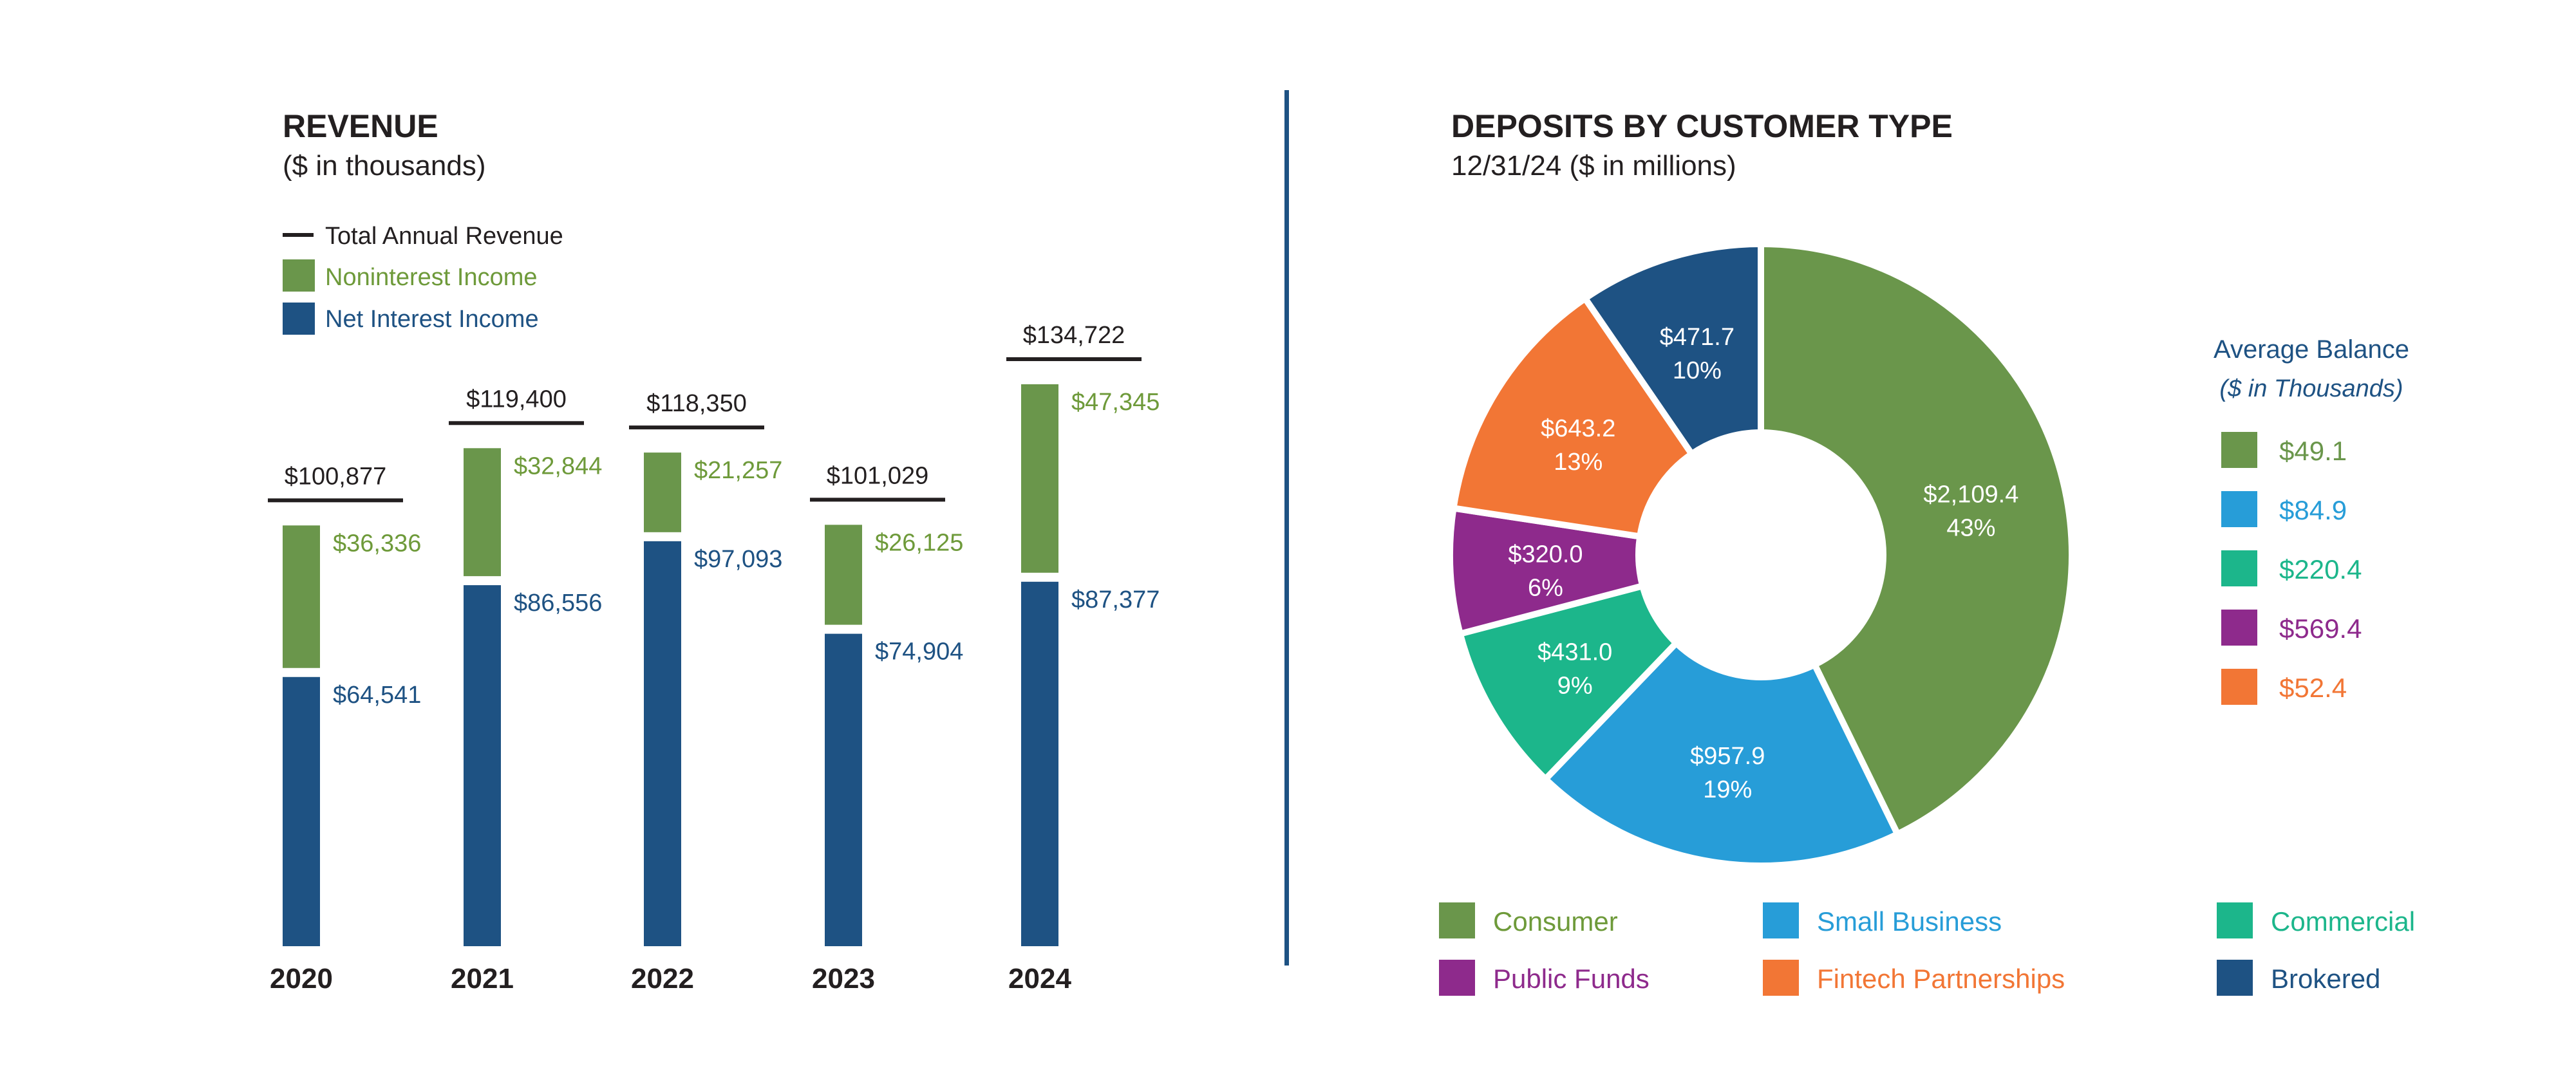 The height and width of the screenshot is (1073, 2576). Describe the element at coordinates (299, 319) in the screenshot. I see `legend-net-interest-swatch` at that location.